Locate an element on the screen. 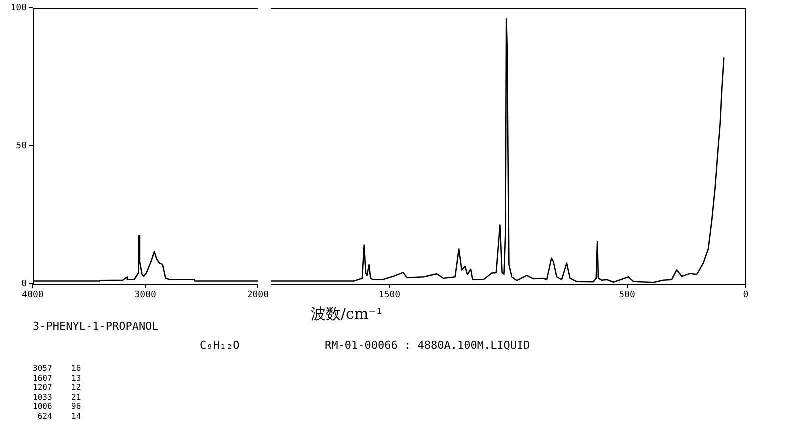 Image resolution: width=794 pixels, height=425 pixels. text: 1207 12 is located at coordinates (57, 387).